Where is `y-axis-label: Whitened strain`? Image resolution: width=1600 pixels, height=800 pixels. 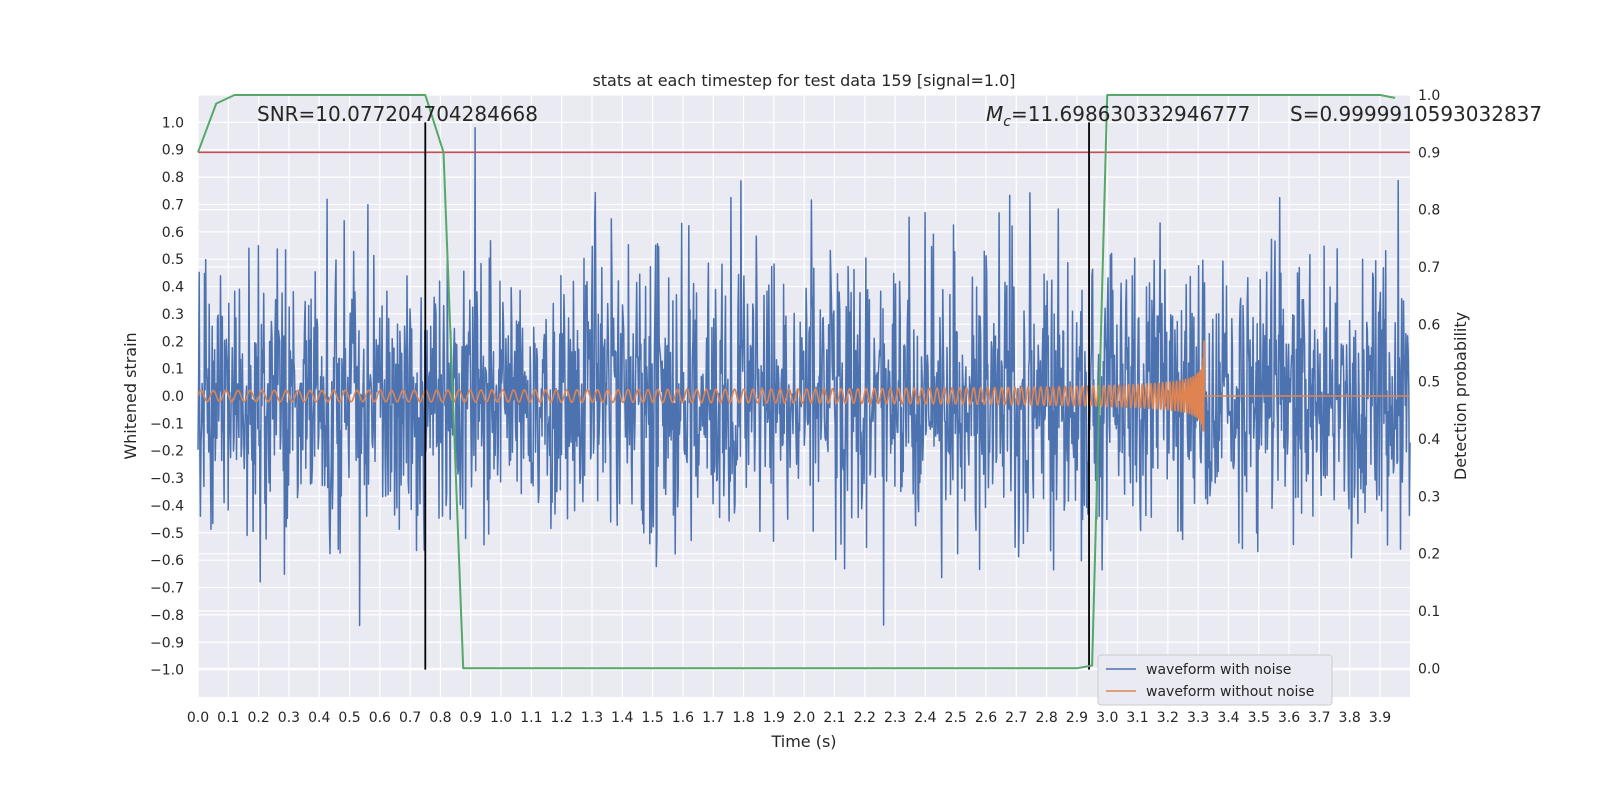
y-axis-label: Whitened strain is located at coordinates (130, 395).